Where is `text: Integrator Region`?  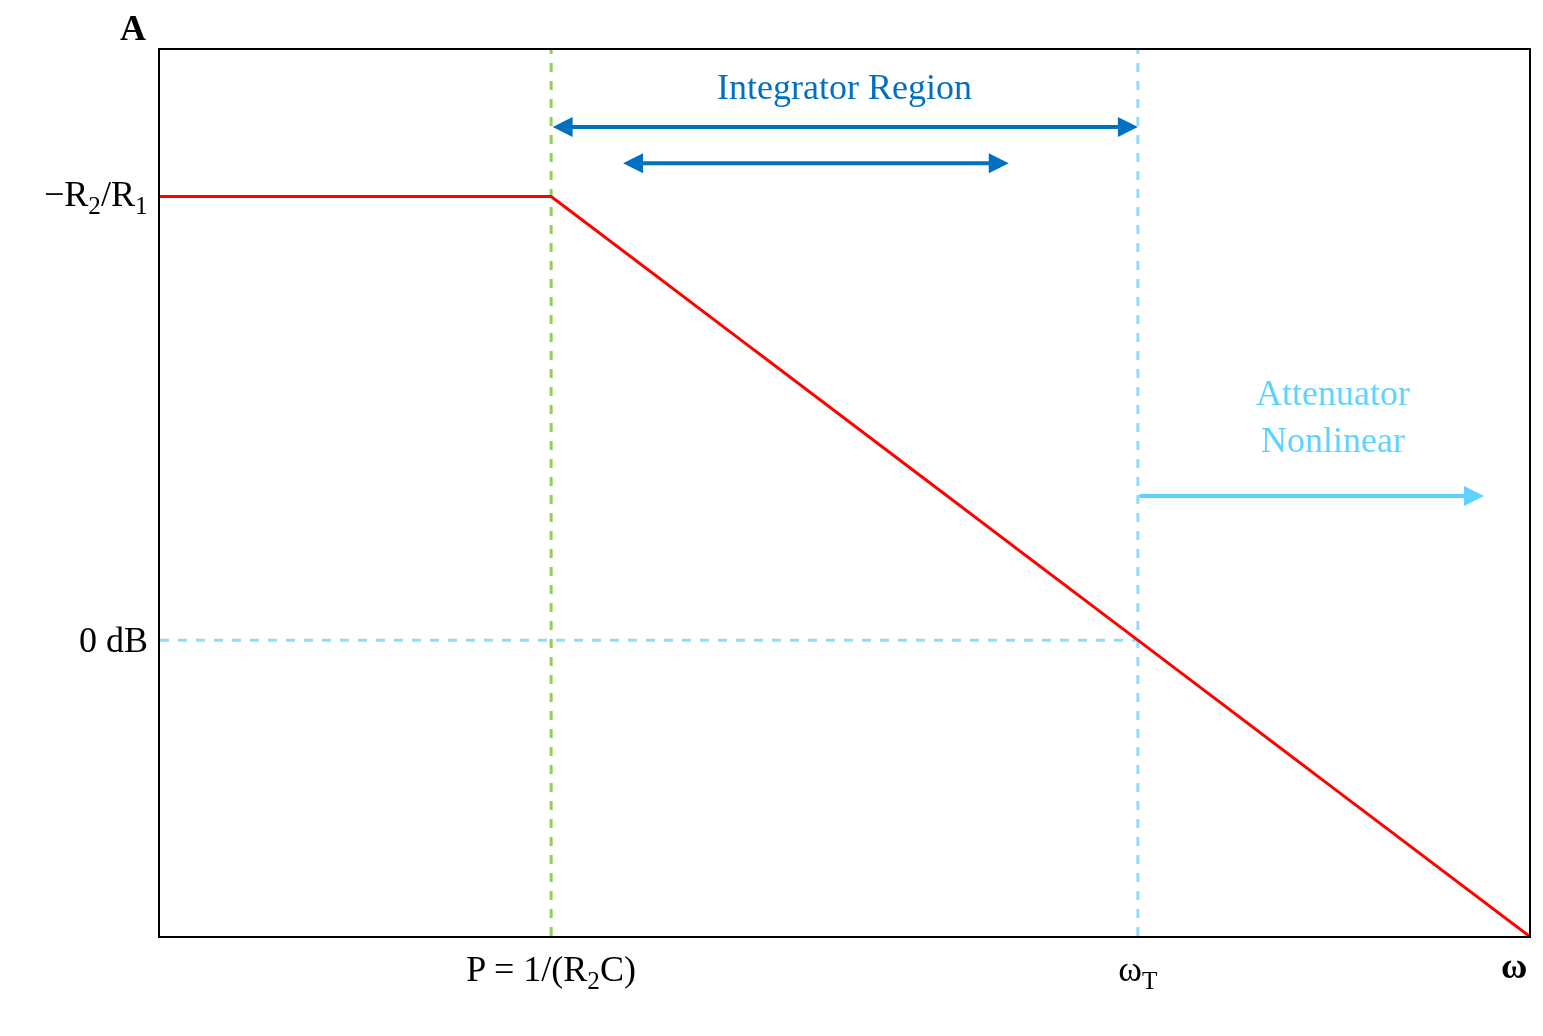 text: Integrator Region is located at coordinates (844, 87).